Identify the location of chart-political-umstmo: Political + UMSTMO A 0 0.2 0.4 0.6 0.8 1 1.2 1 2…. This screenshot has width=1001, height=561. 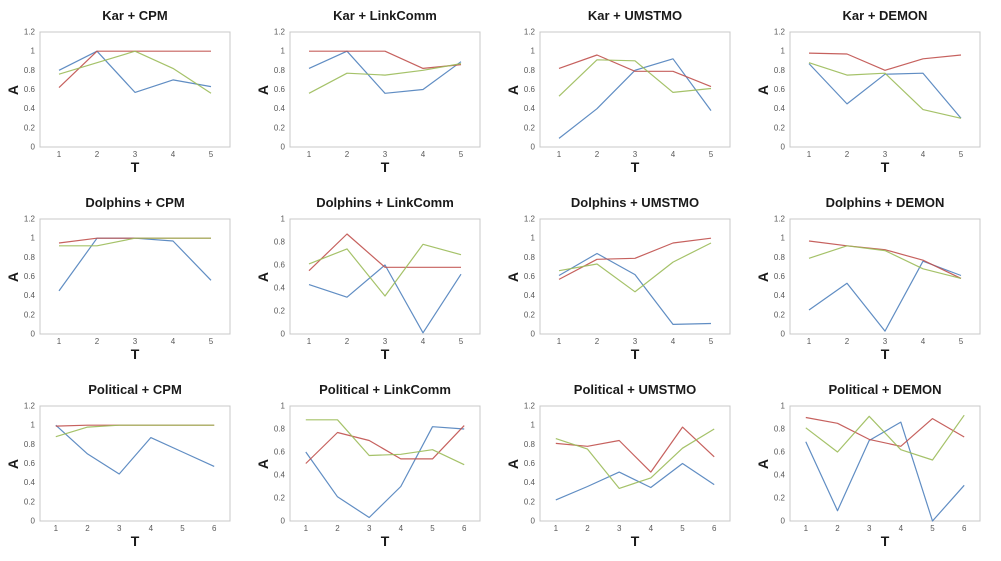
(625, 467).